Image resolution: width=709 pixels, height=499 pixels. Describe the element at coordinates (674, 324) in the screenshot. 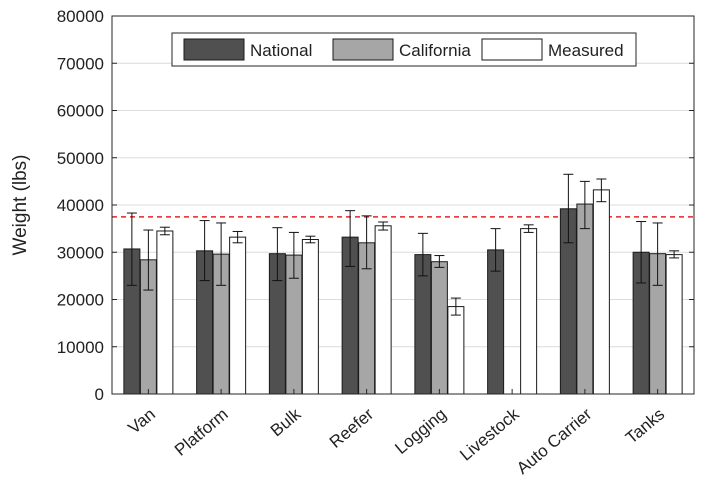

I see `bar-measured-tanks` at that location.